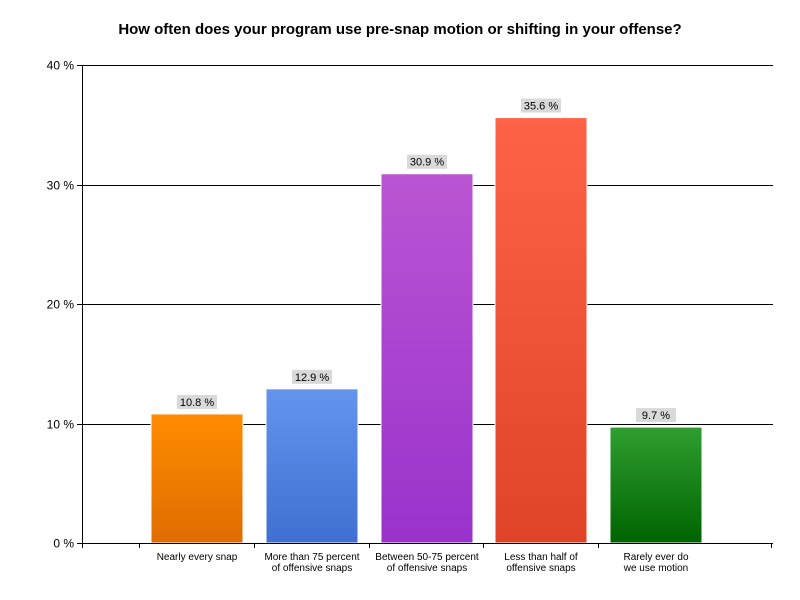 The image size is (800, 600). I want to click on y-tick-label: 40 %, so click(61, 66).